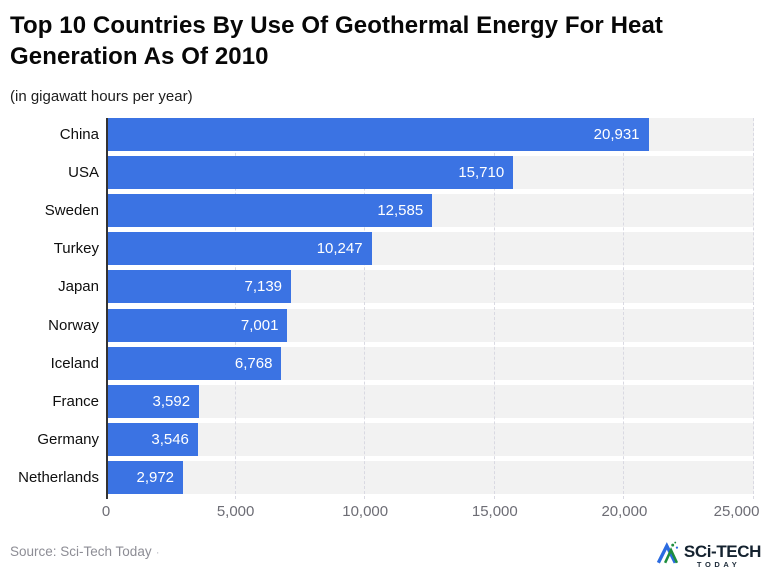 This screenshot has width=766, height=575. Describe the element at coordinates (75, 401) in the screenshot. I see `category-label-france: France` at that location.